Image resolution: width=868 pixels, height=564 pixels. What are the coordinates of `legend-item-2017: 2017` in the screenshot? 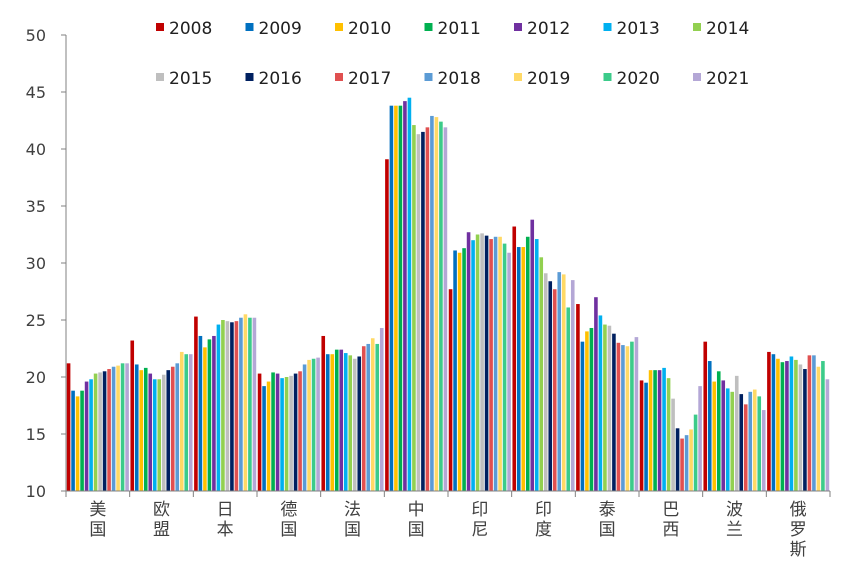 It's located at (363, 79).